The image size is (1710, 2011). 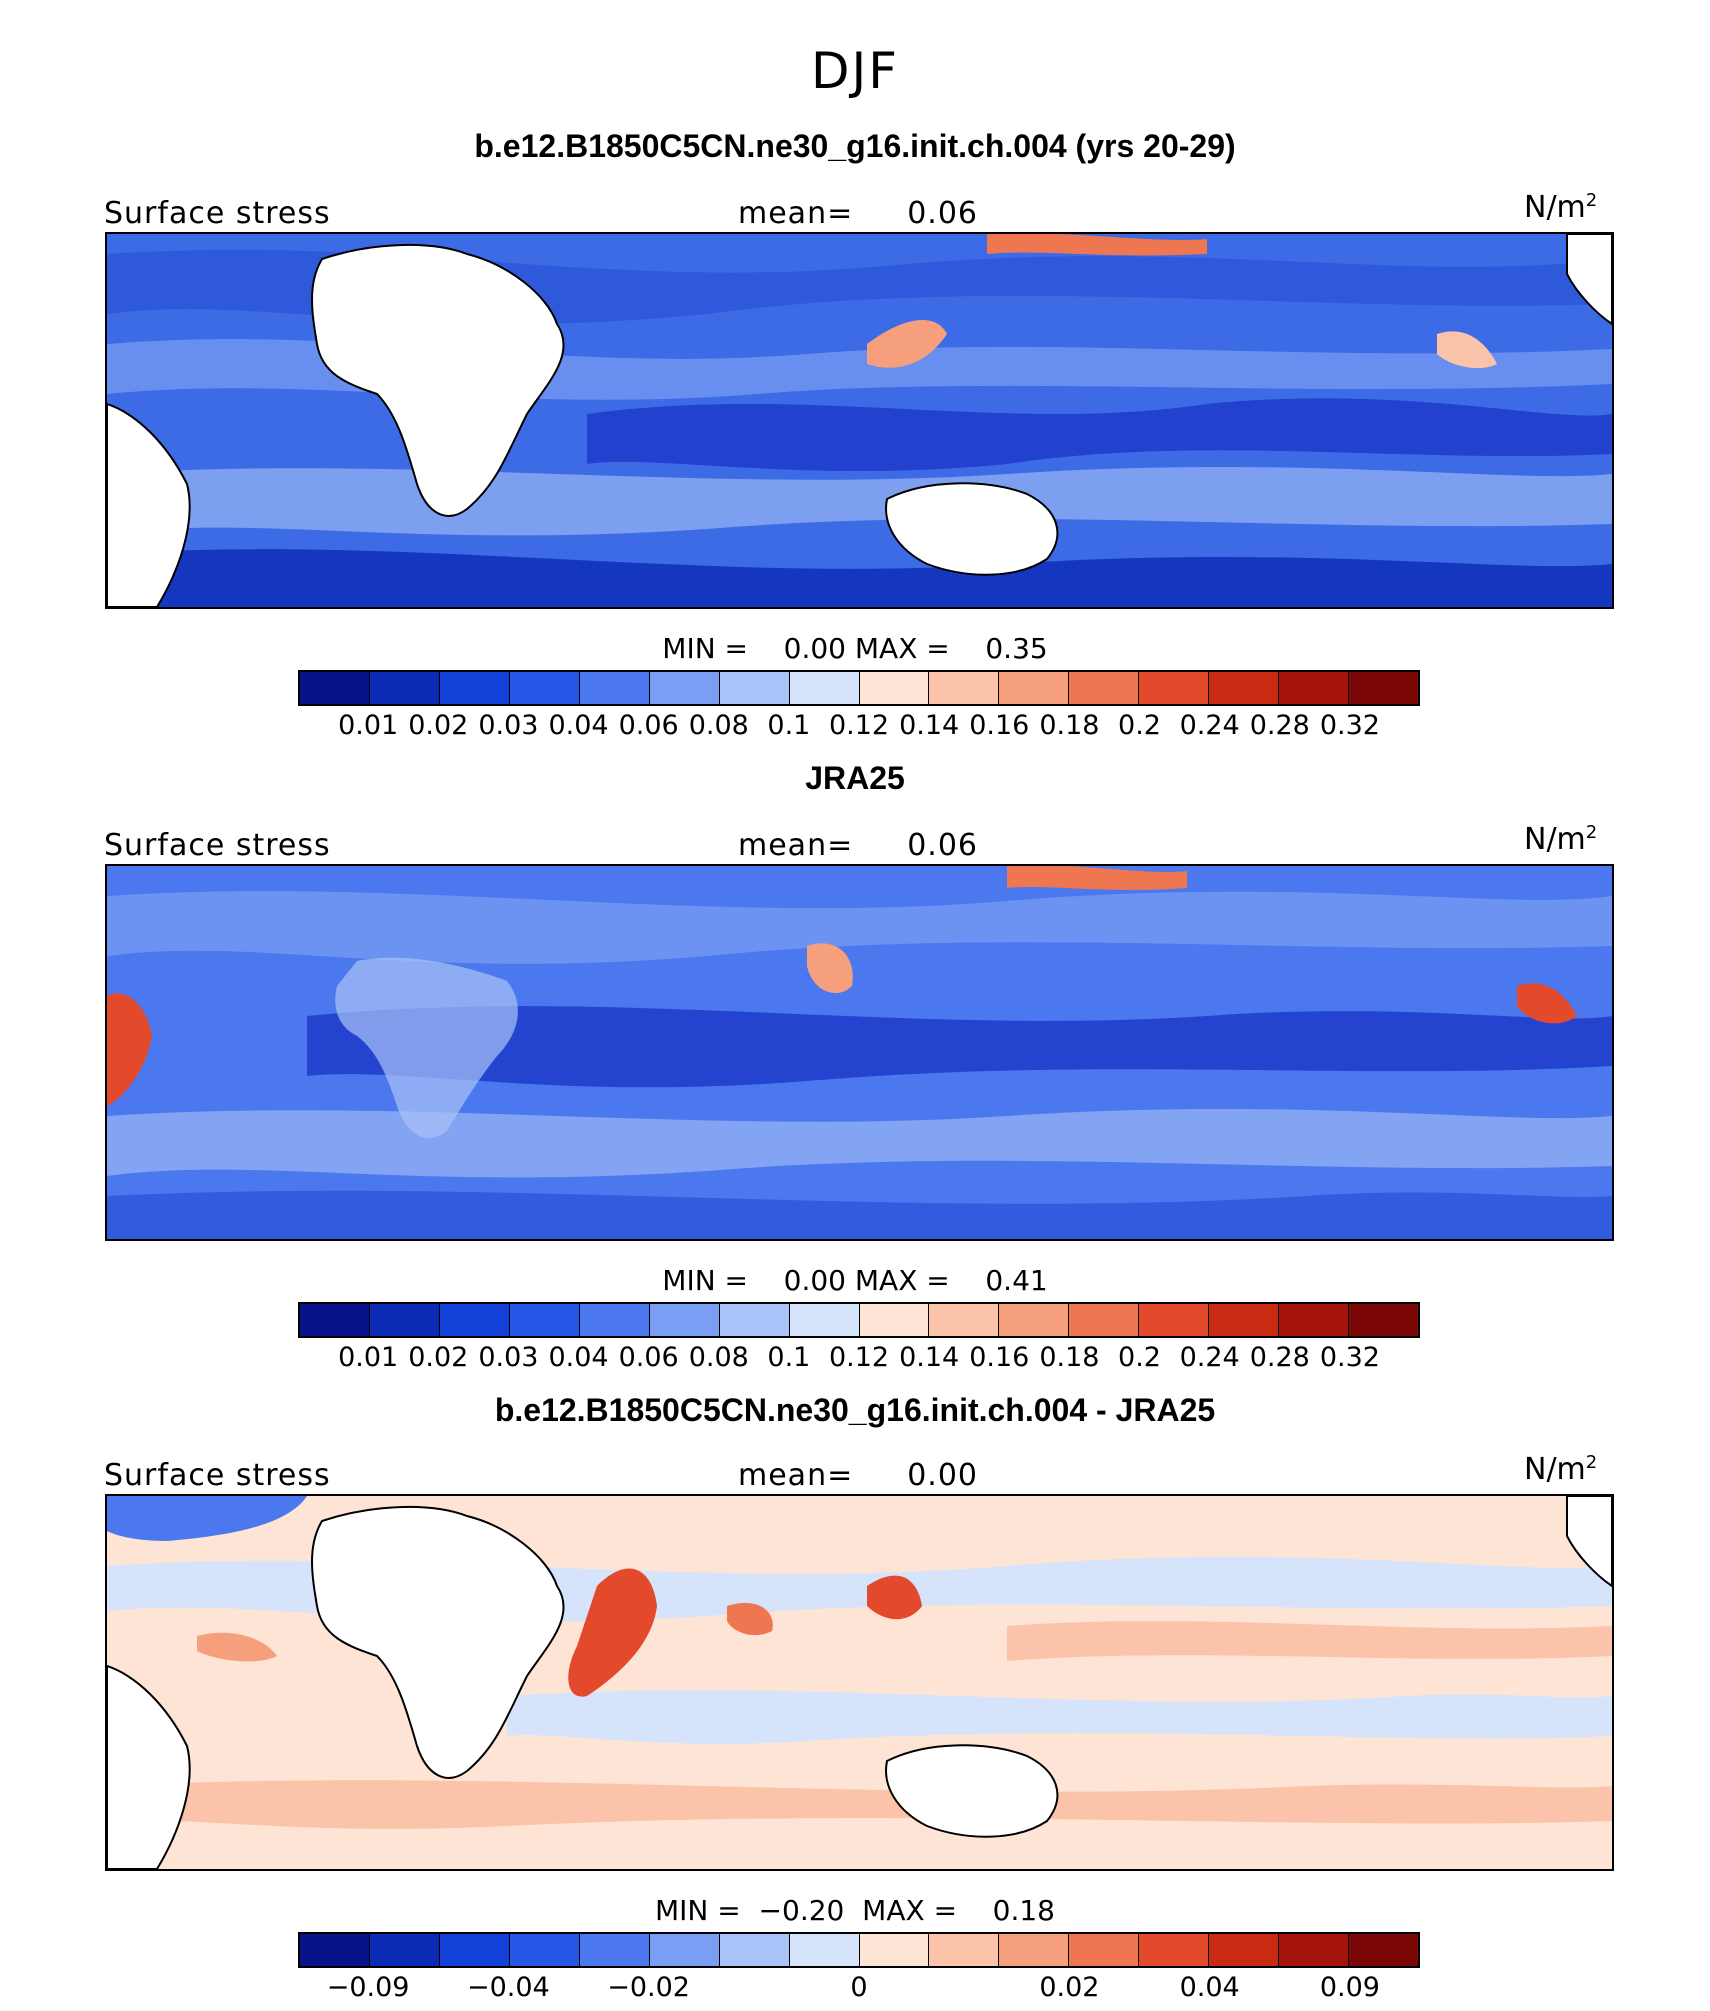 I want to click on panel-2-max-label: MAX =, so click(x=902, y=1280).